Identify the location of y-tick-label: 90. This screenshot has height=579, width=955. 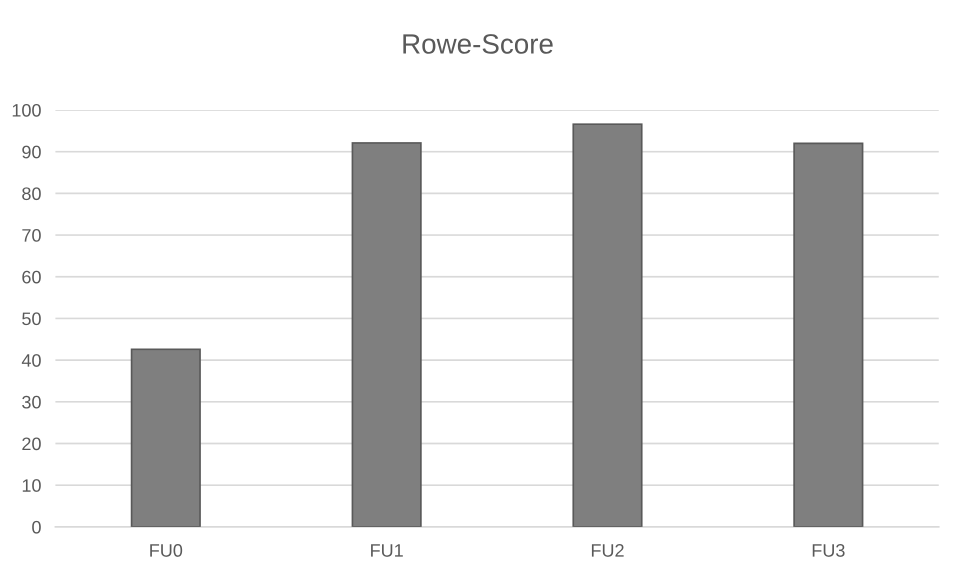
(31, 152).